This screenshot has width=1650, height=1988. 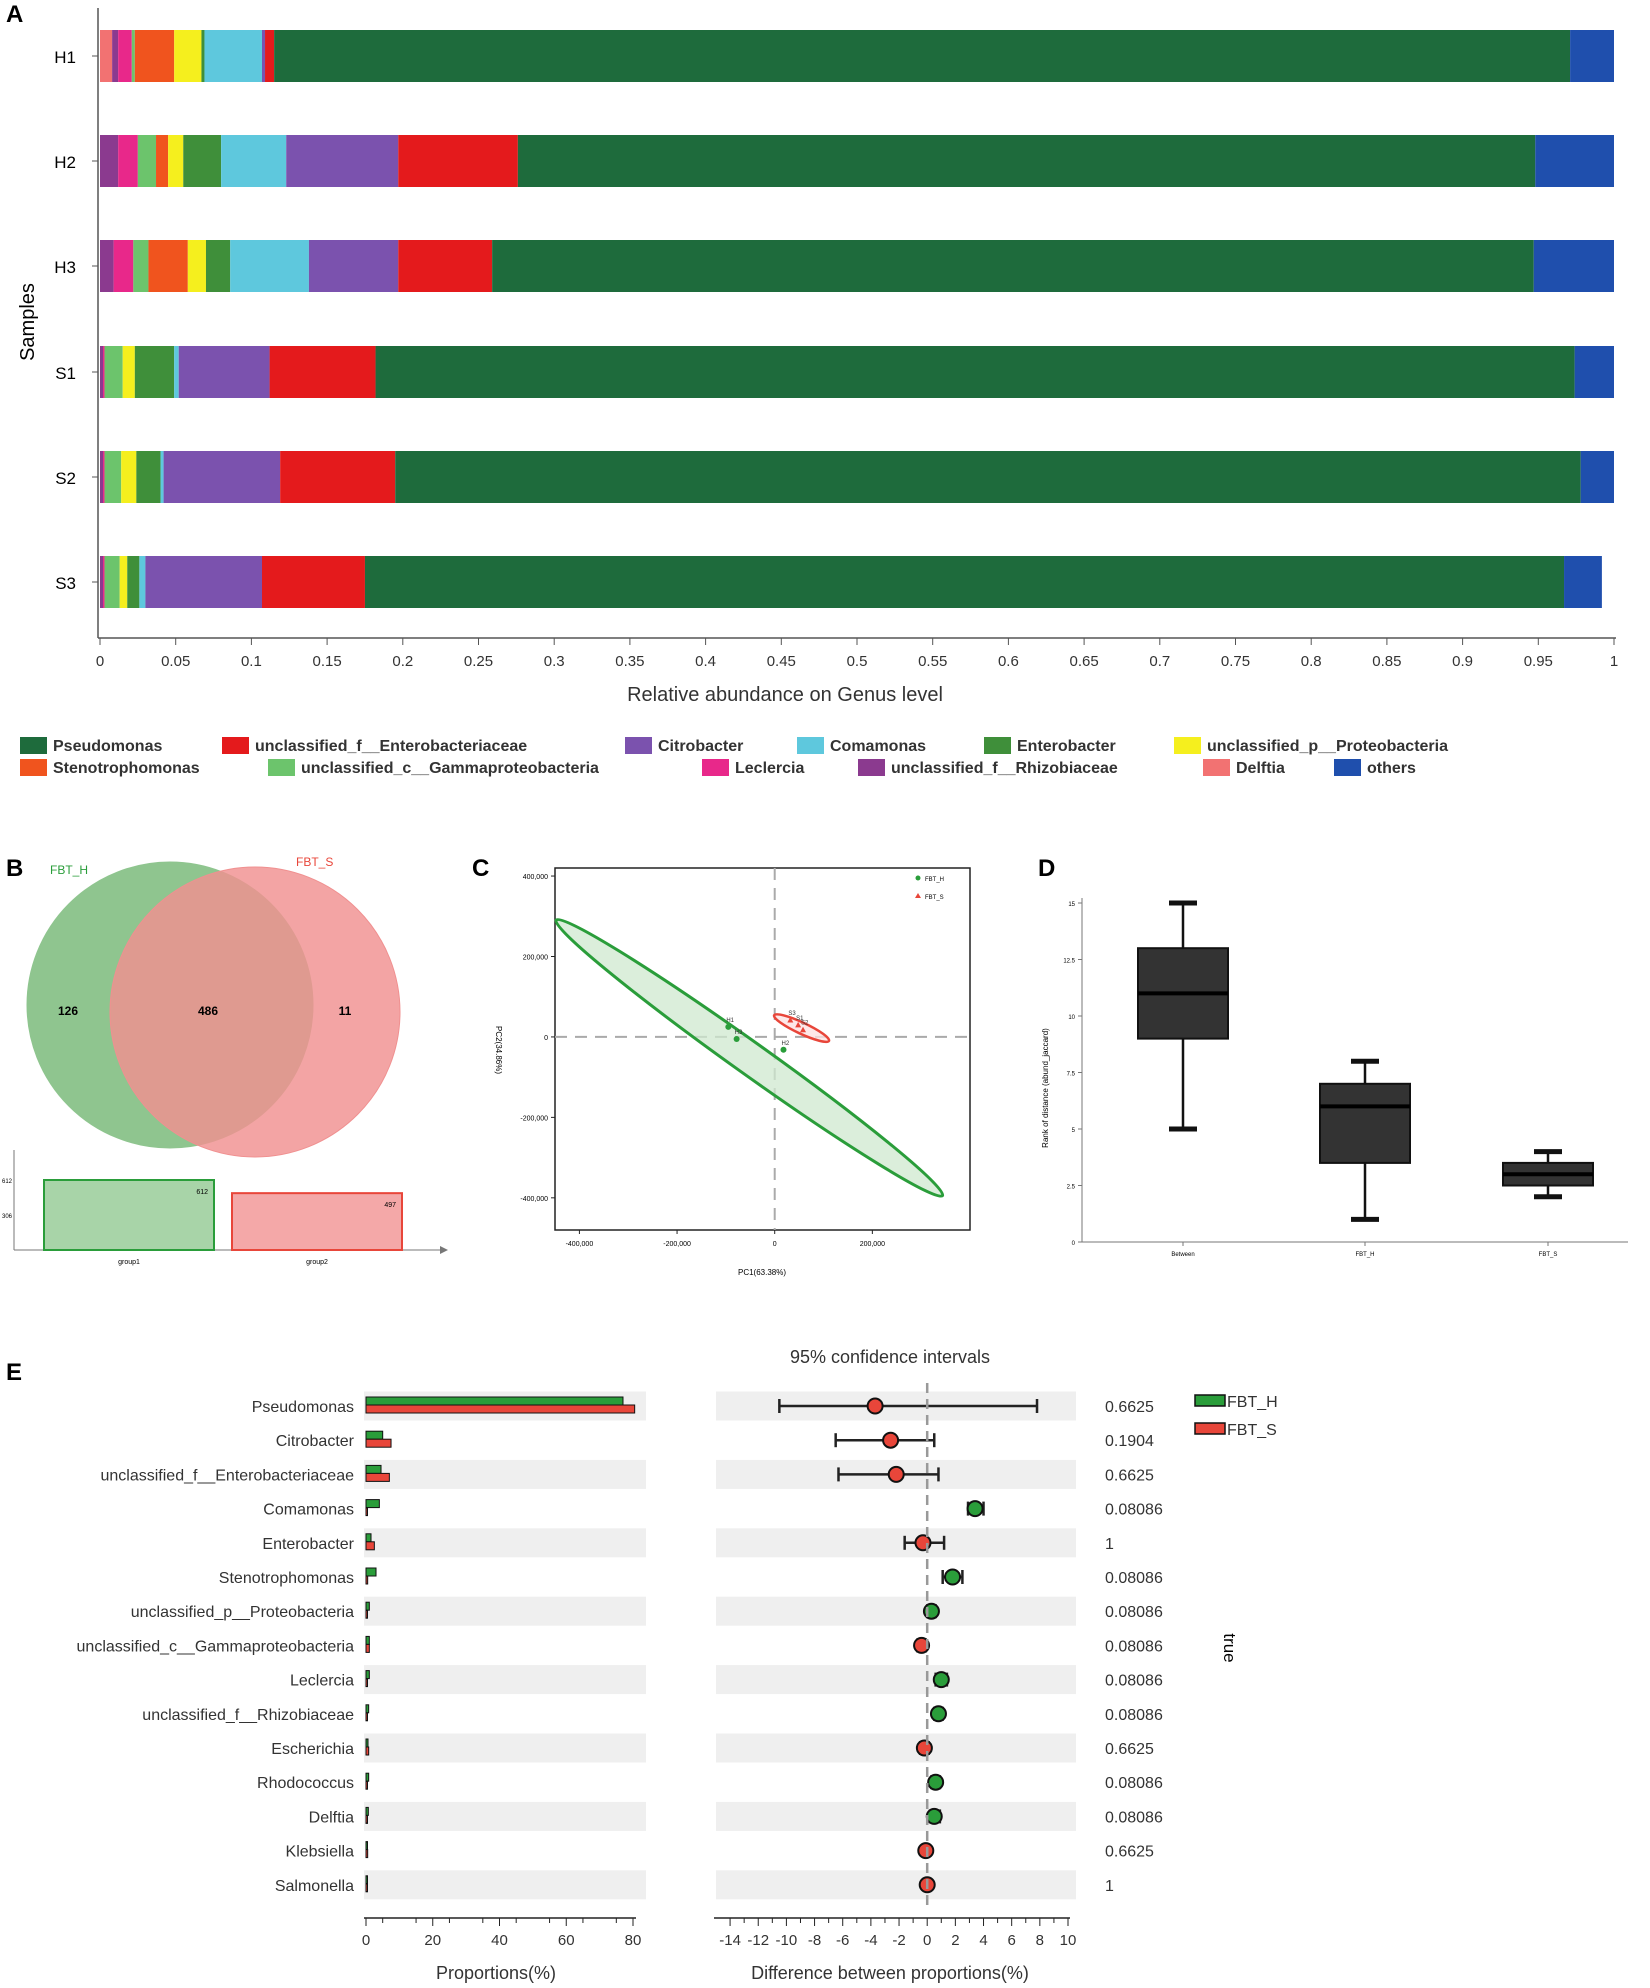 I want to click on venn-label-fbt-s: FBT_S, so click(x=314, y=862).